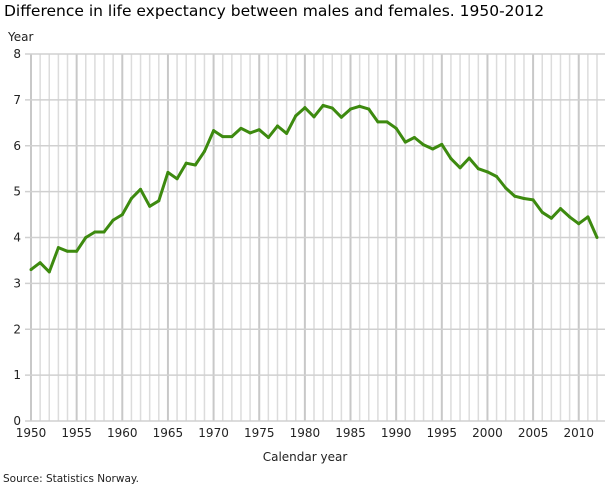  What do you see at coordinates (414, 137) in the screenshot?
I see `data-point-1992` at bounding box center [414, 137].